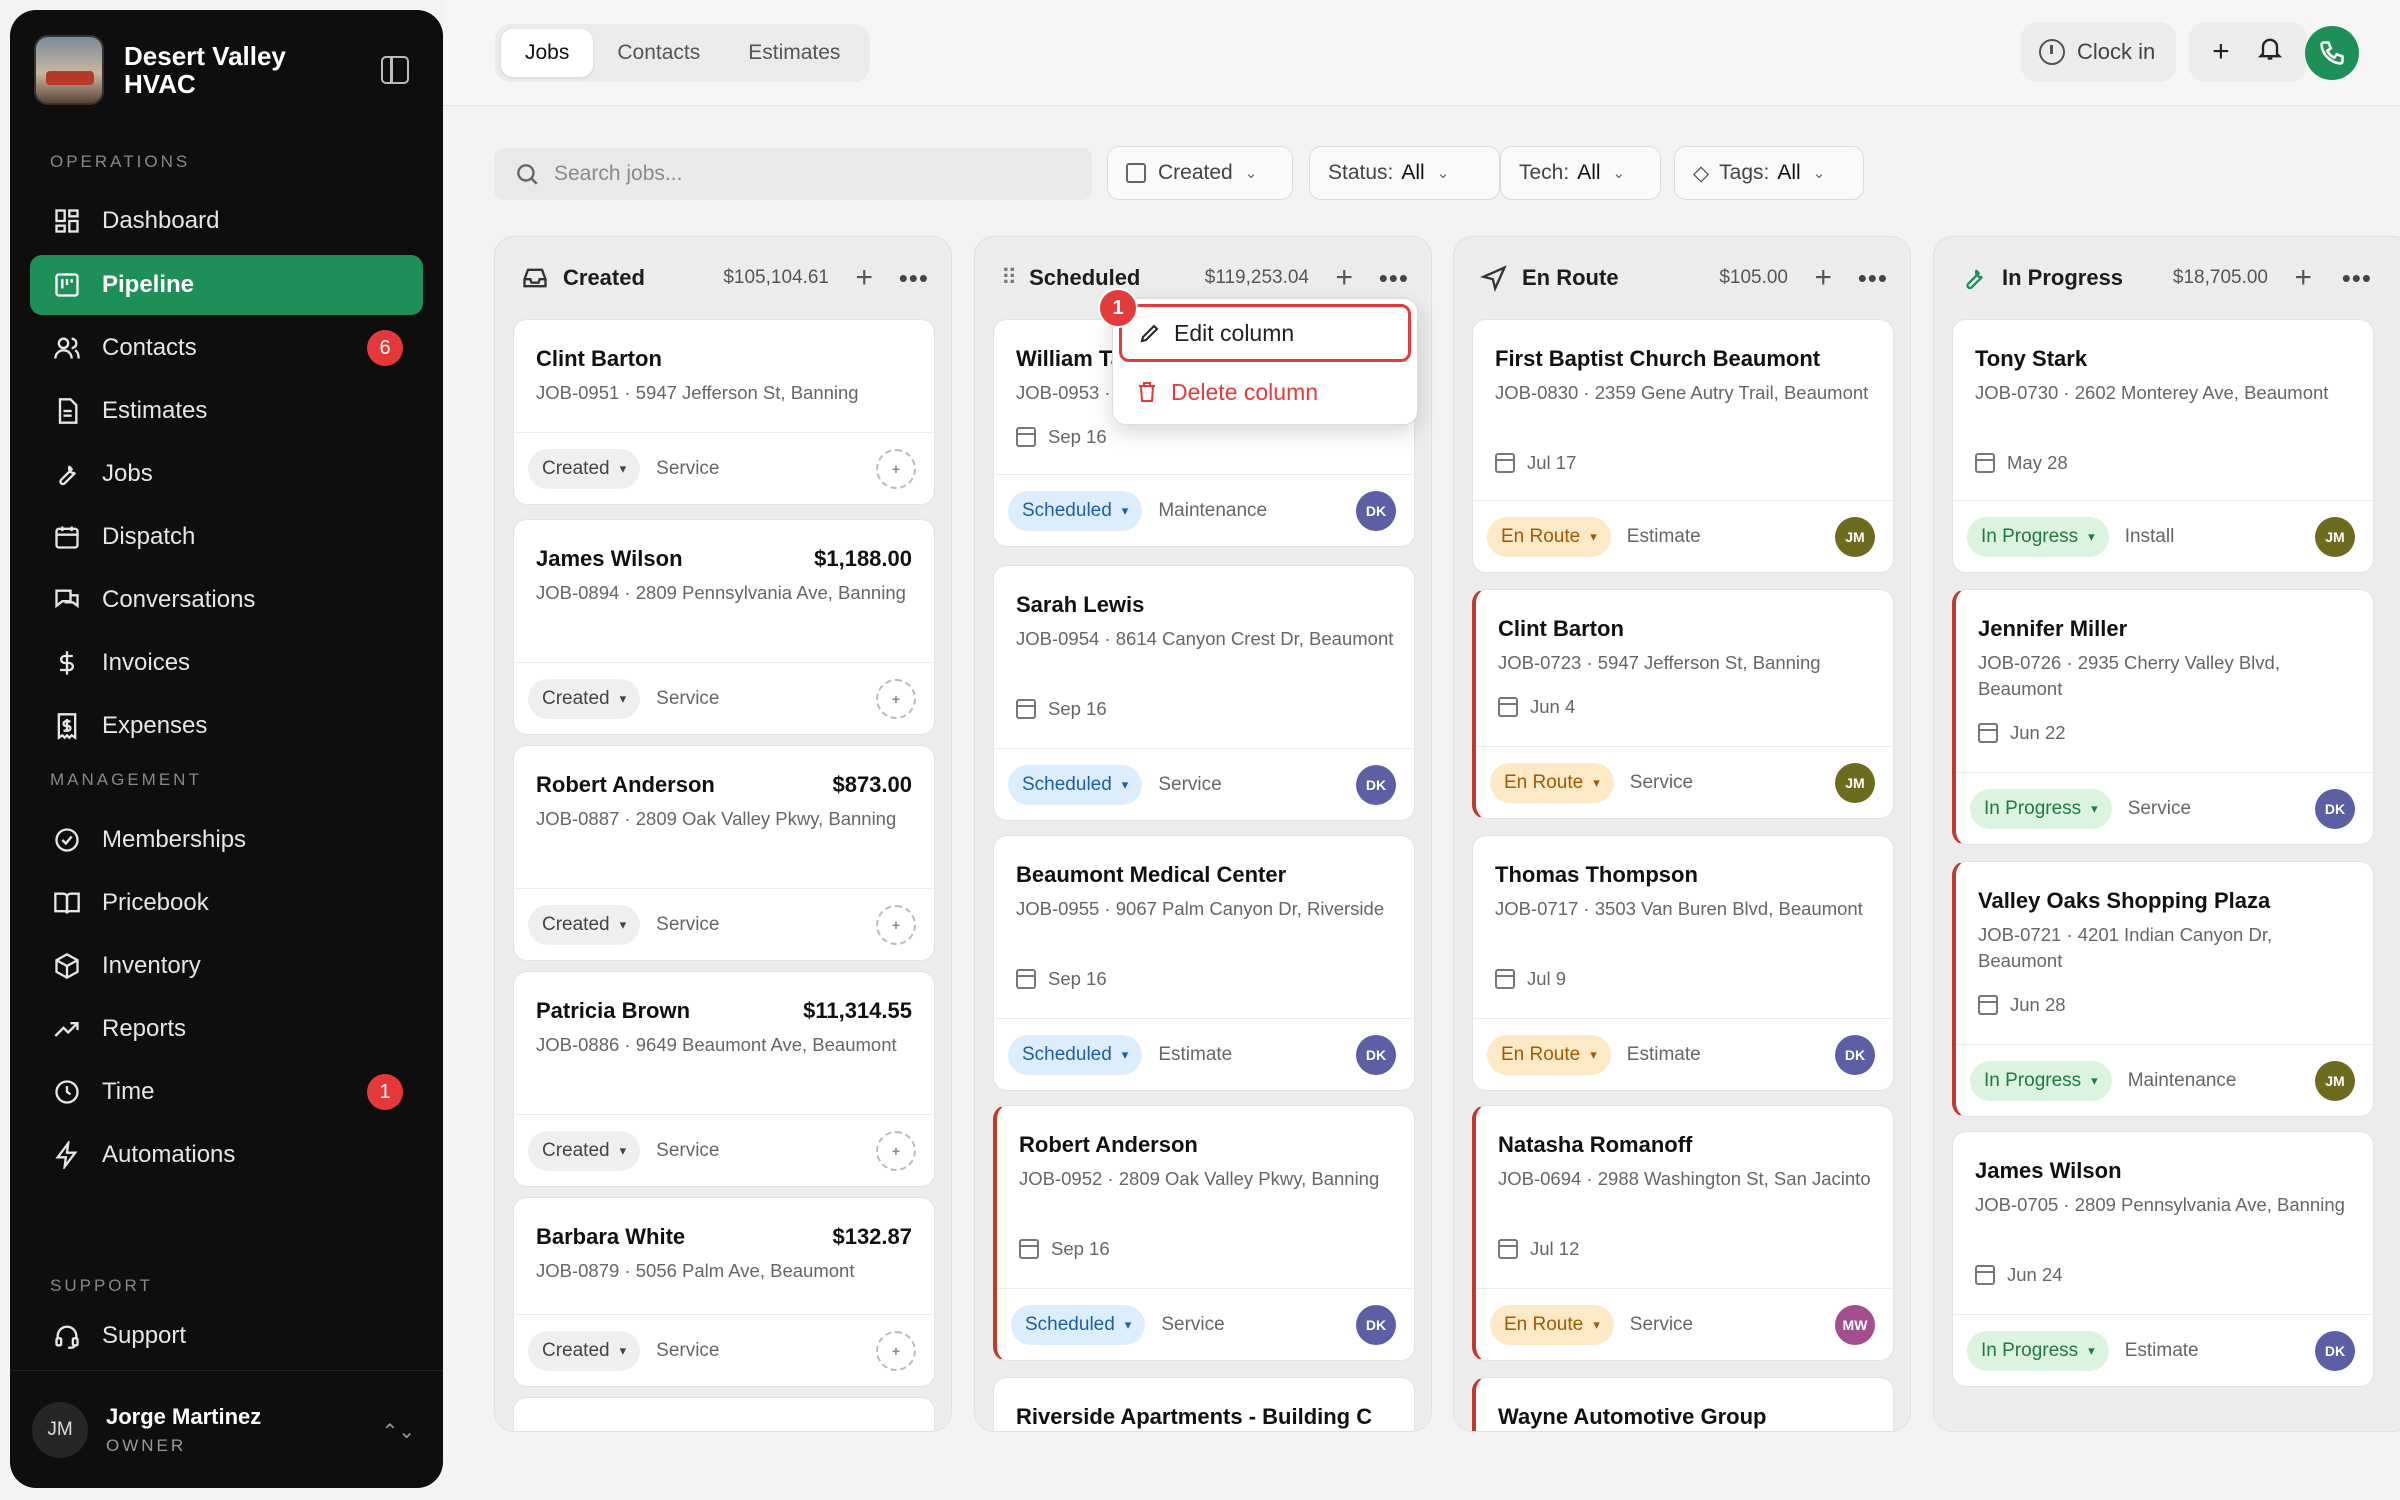 The width and height of the screenshot is (2400, 1500). What do you see at coordinates (659, 52) in the screenshot?
I see `tab-contacts: Contacts` at bounding box center [659, 52].